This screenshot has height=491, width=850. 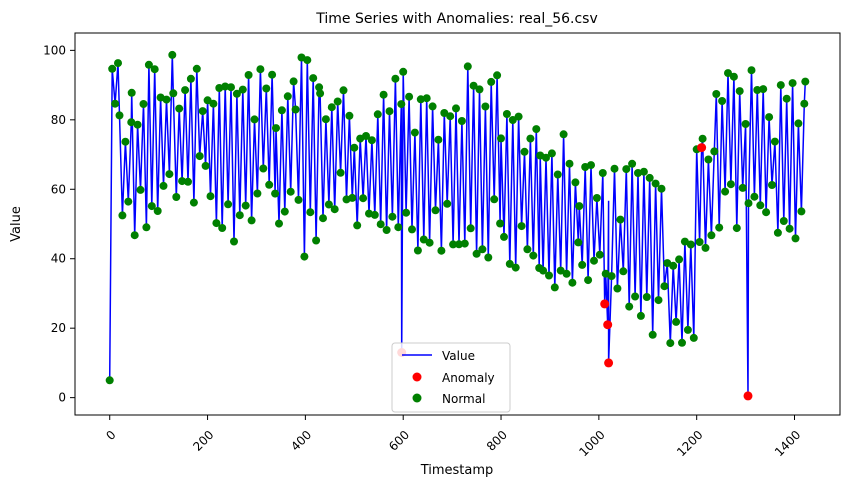 I want to click on legend-box, so click(x=451, y=377).